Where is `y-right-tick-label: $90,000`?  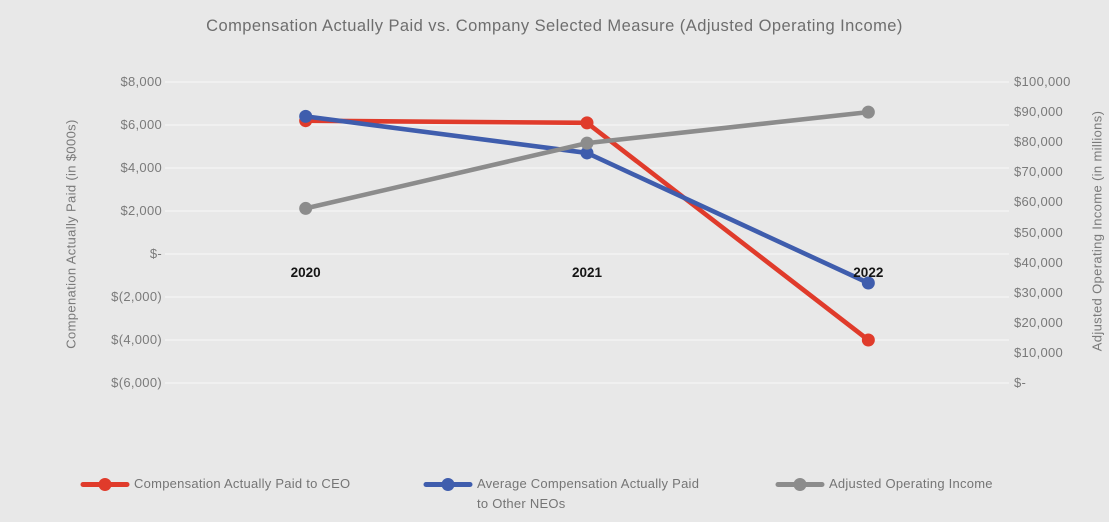
y-right-tick-label: $90,000 is located at coordinates (1039, 112).